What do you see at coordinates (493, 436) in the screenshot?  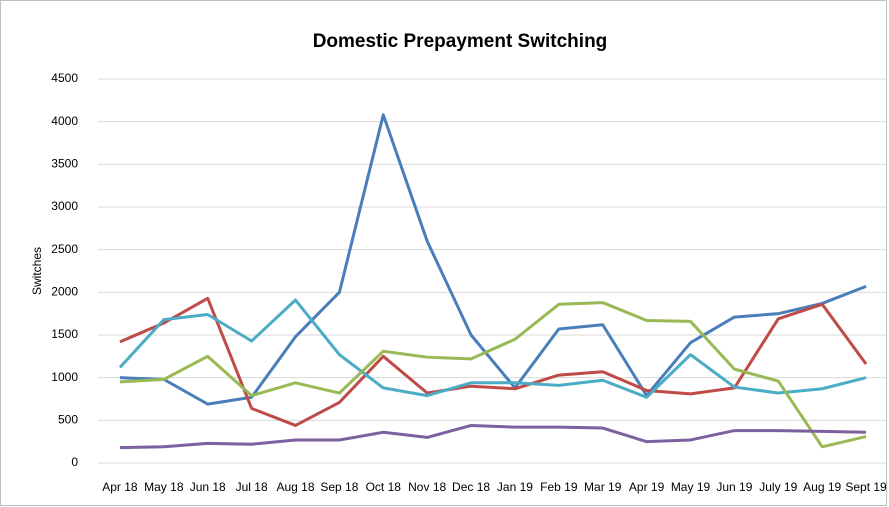 I see `series-line` at bounding box center [493, 436].